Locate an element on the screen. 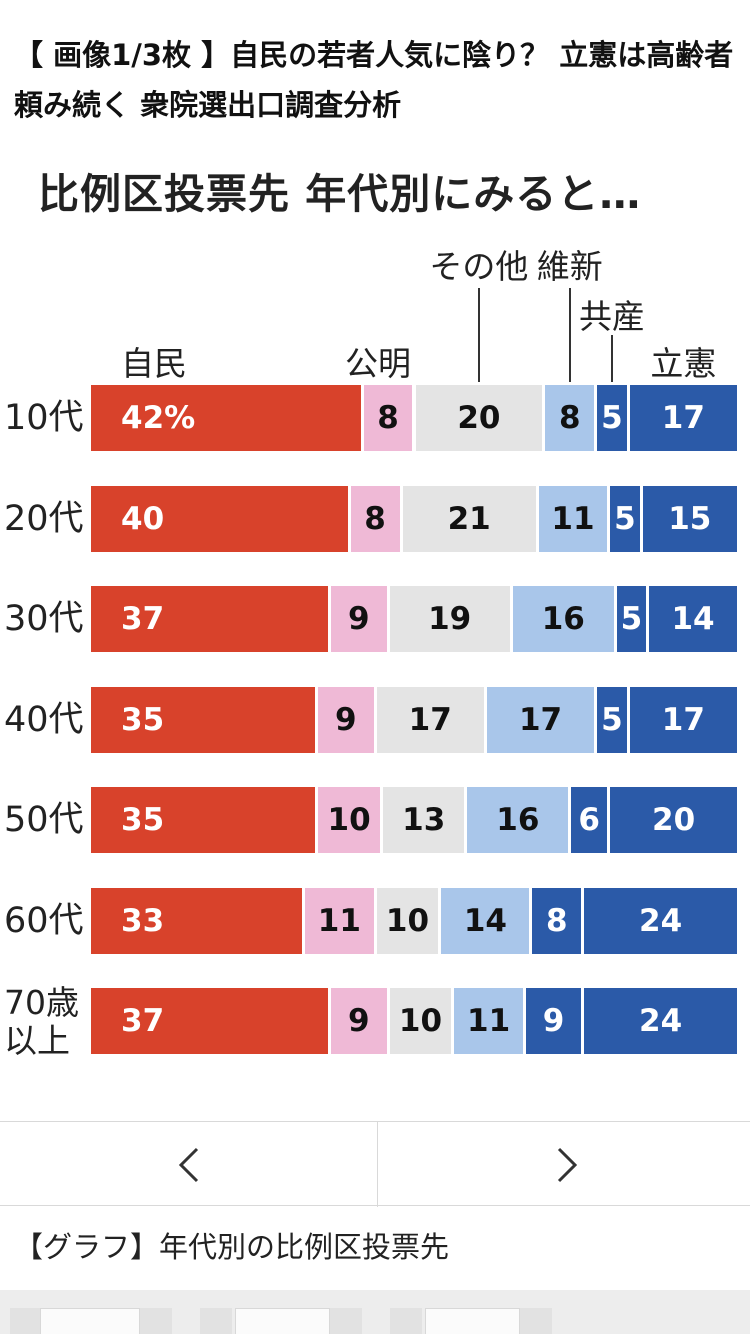 The image size is (750, 1334). bar-segment-5: 15 is located at coordinates (689, 518).